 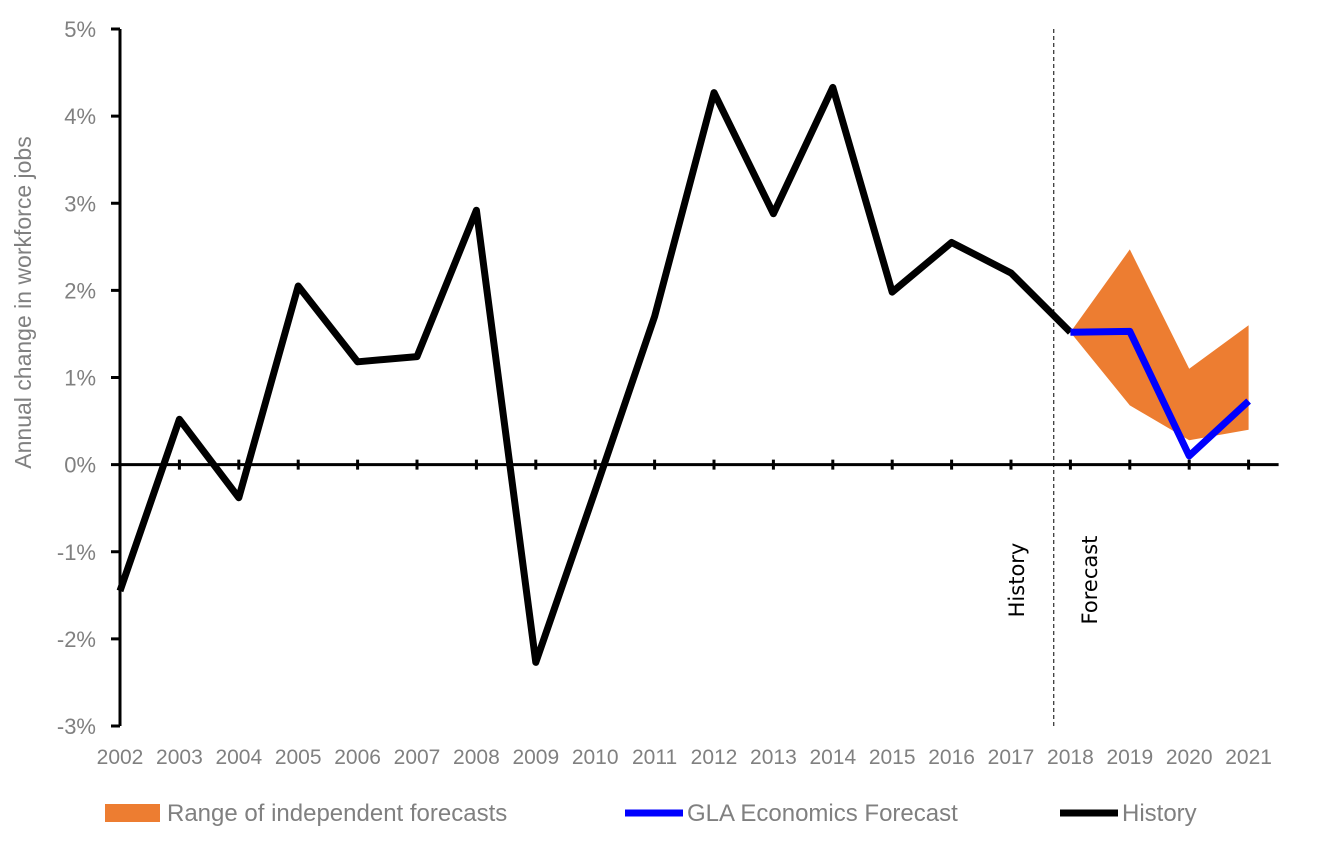 What do you see at coordinates (892, 757) in the screenshot?
I see `x-tick-label: 2015` at bounding box center [892, 757].